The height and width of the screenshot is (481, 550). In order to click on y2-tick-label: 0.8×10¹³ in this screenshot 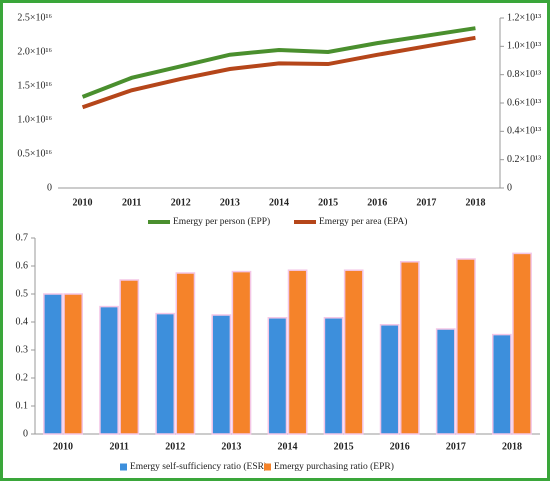, I will do `click(524, 74)`.